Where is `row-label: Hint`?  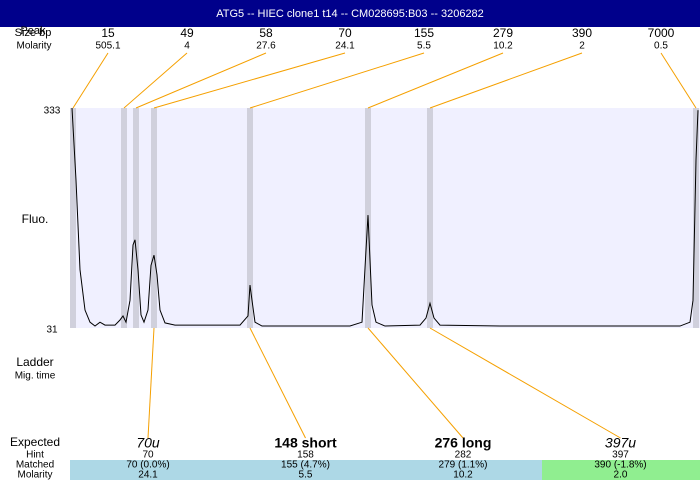 row-label: Hint is located at coordinates (35, 455).